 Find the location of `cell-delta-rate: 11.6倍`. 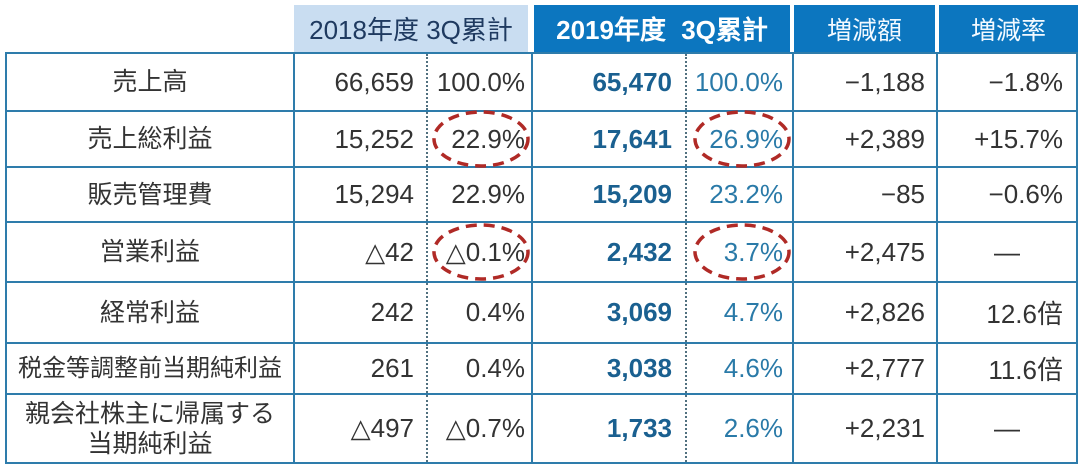

cell-delta-rate: 11.6倍 is located at coordinates (1025, 370).